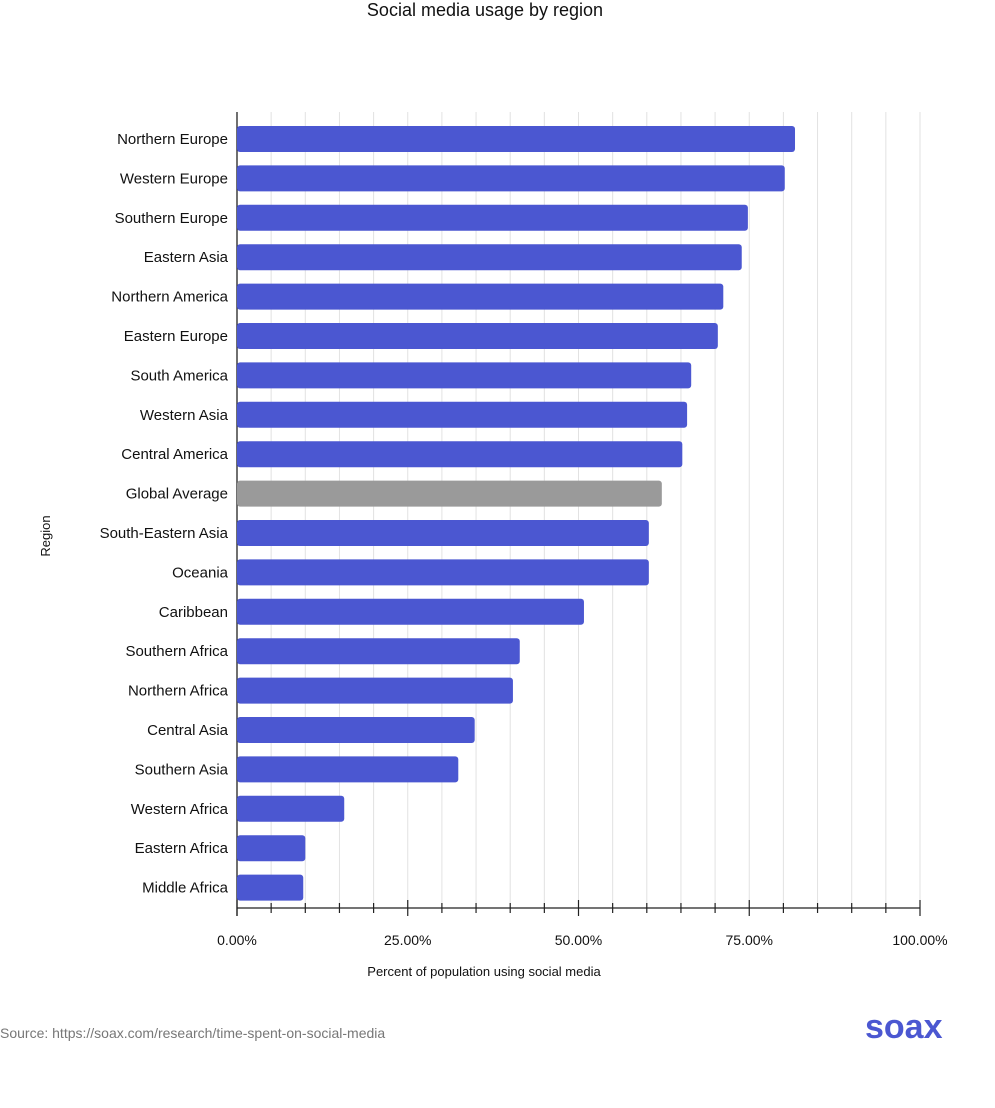 The image size is (995, 1108). Describe the element at coordinates (348, 769) in the screenshot. I see `bar-southern-asia` at that location.